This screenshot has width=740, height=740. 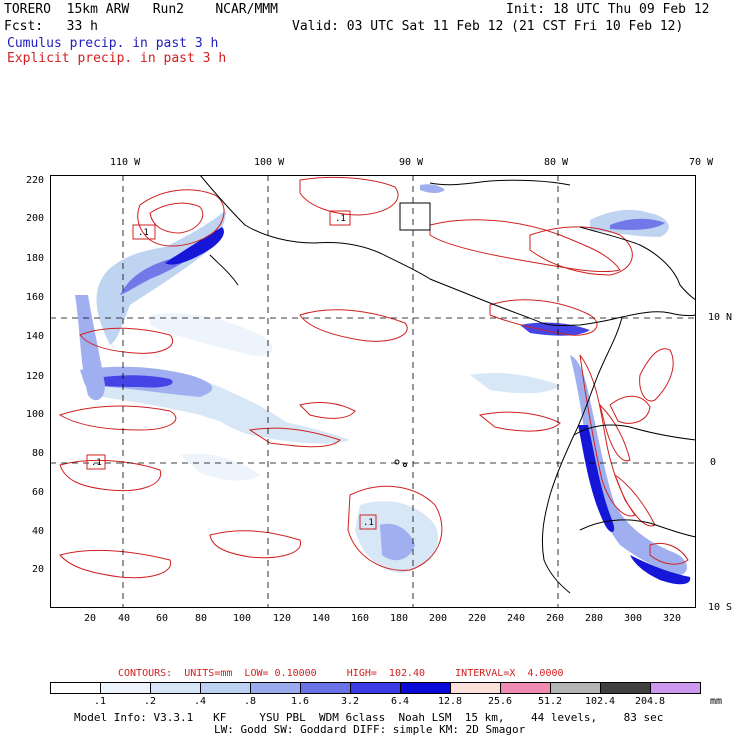 I want to click on lat-label-10s: 10 S, so click(x=720, y=607).